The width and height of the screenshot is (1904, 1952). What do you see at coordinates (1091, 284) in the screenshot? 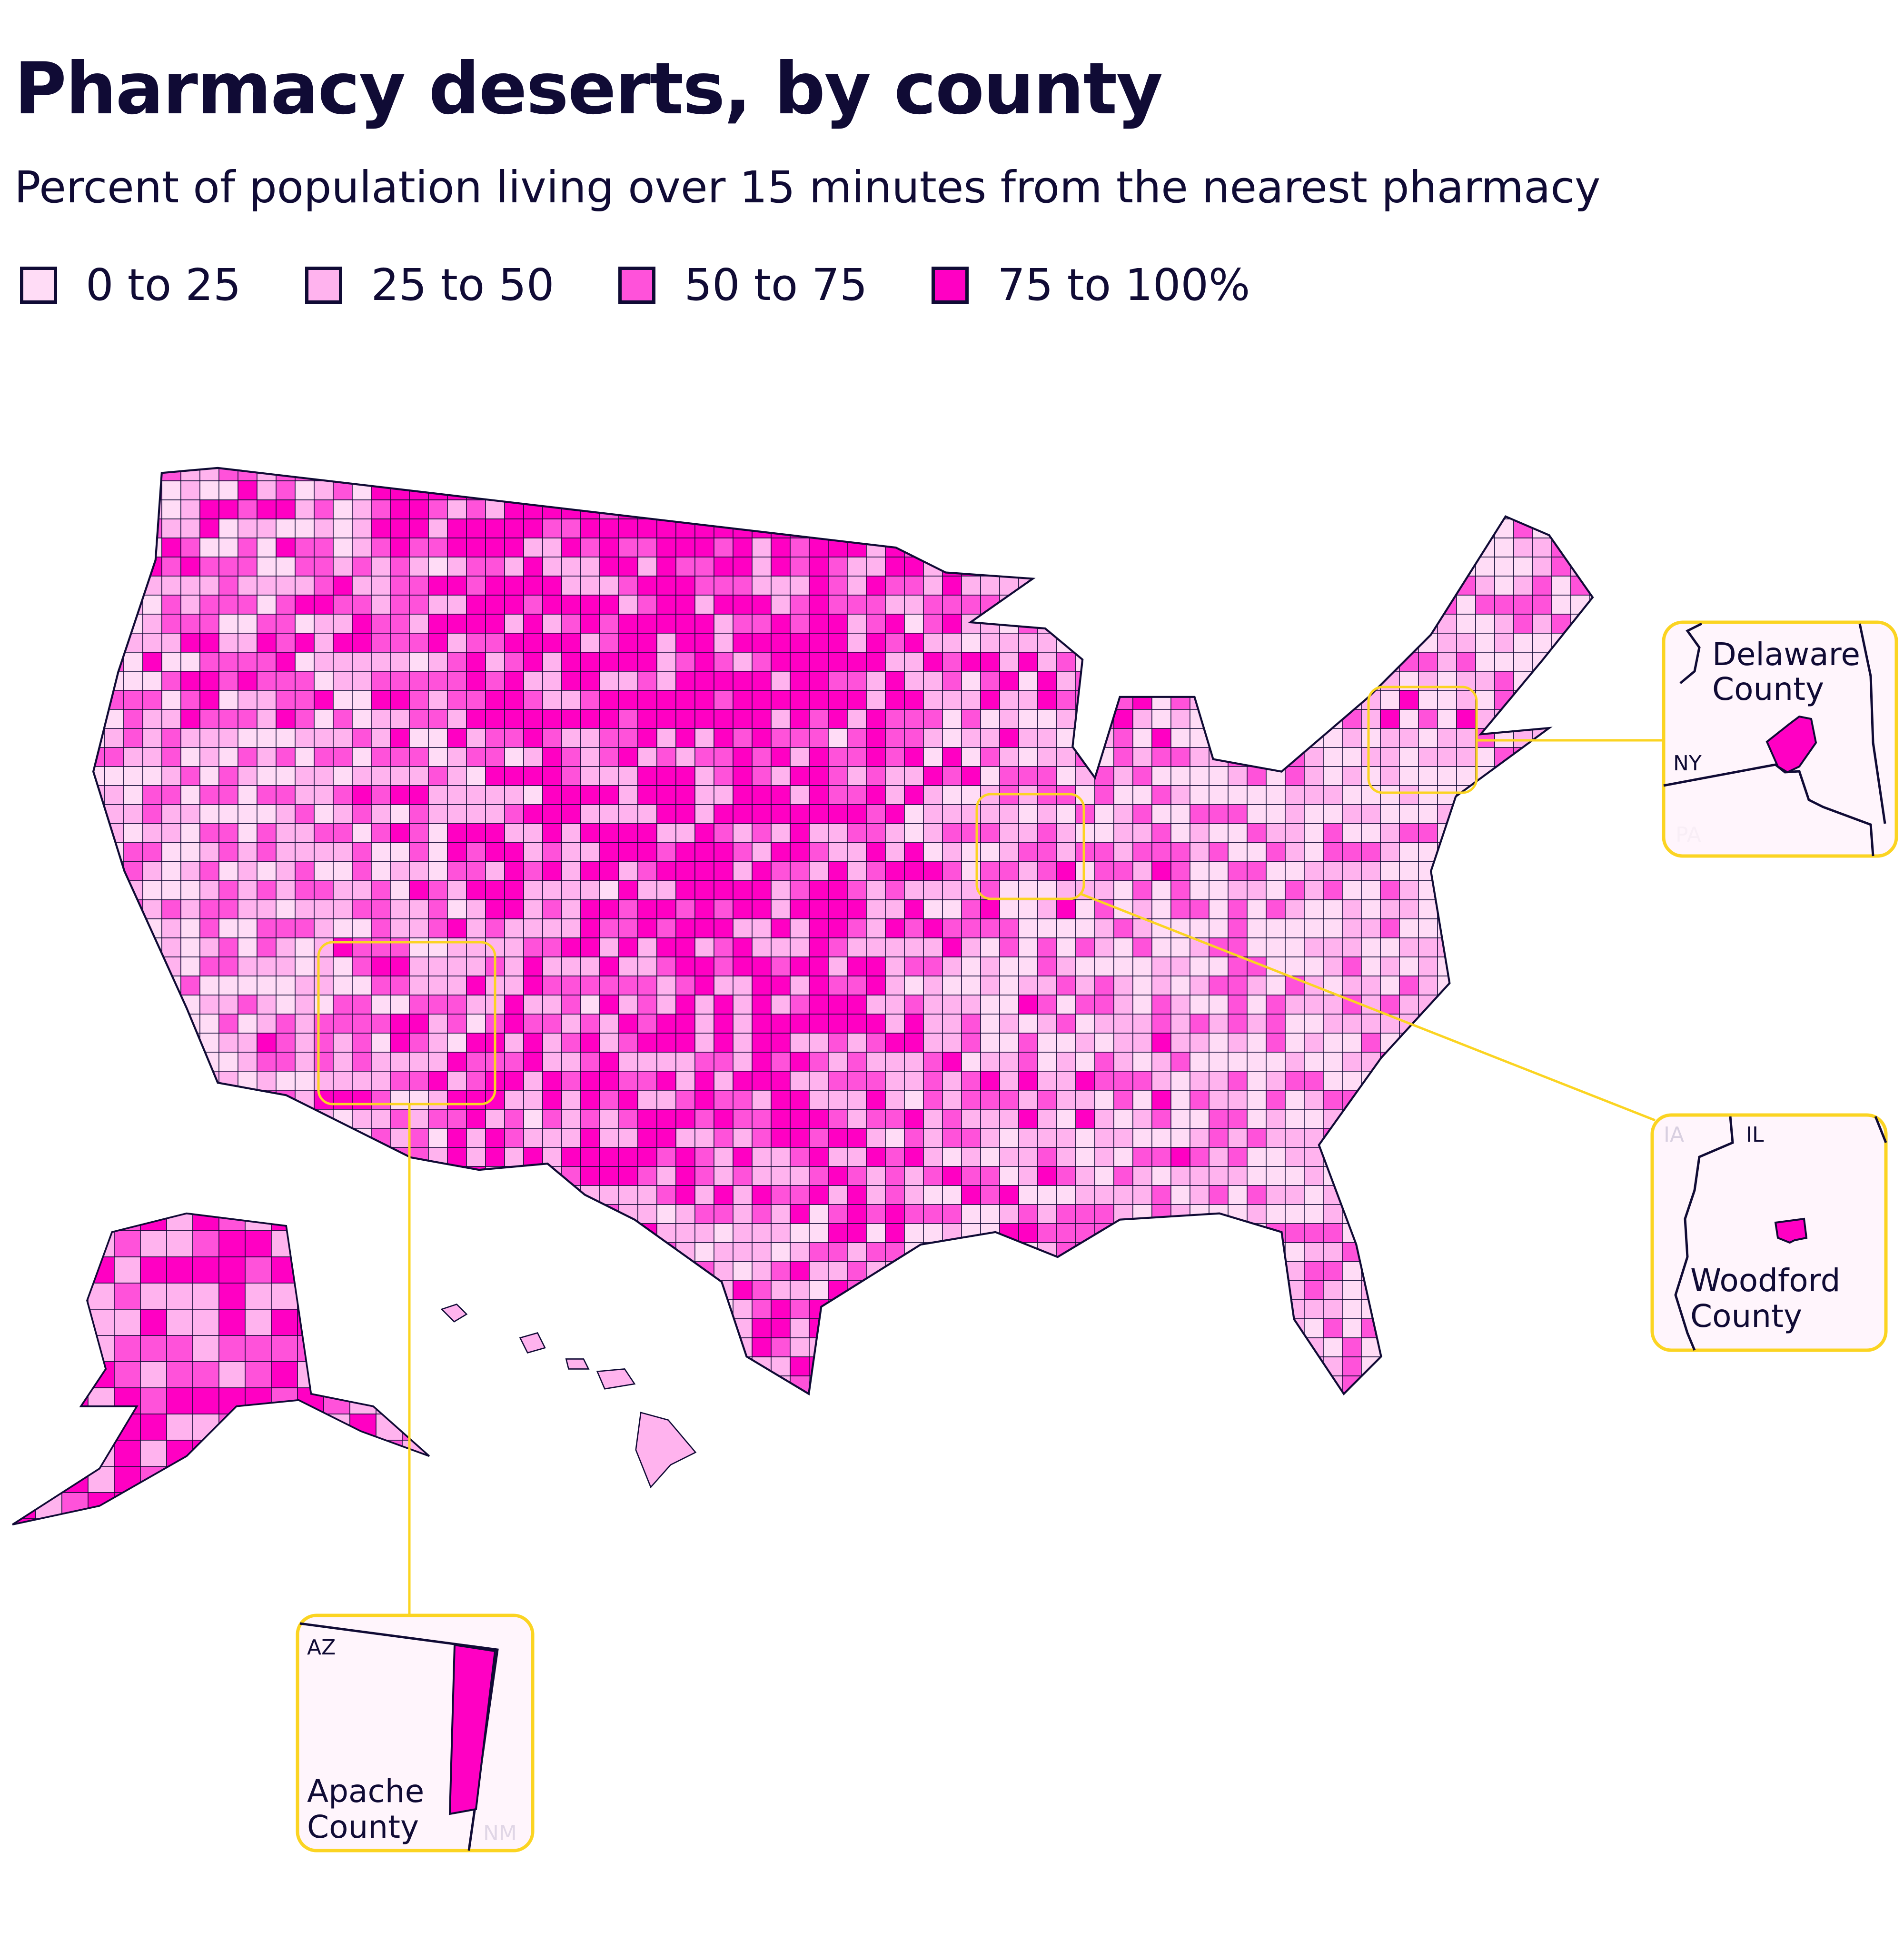
I see `legend-item-75-100: 75 to 100%` at bounding box center [1091, 284].